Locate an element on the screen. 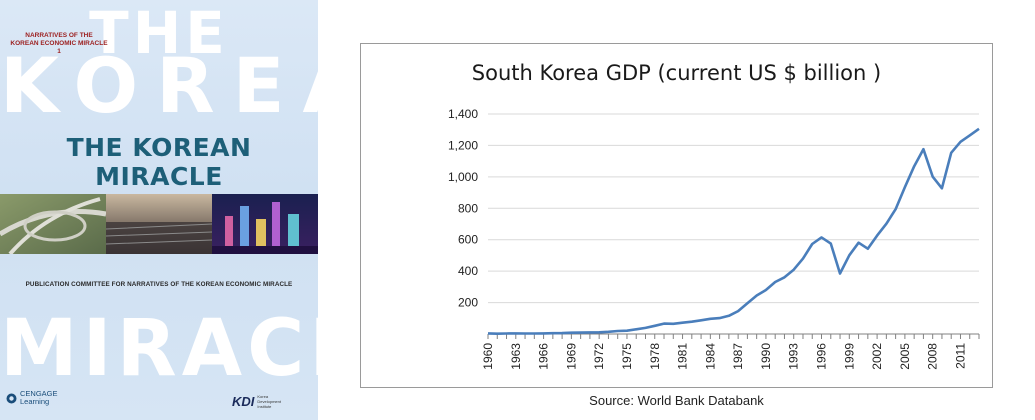  x-tick-label: 1966 is located at coordinates (544, 356).